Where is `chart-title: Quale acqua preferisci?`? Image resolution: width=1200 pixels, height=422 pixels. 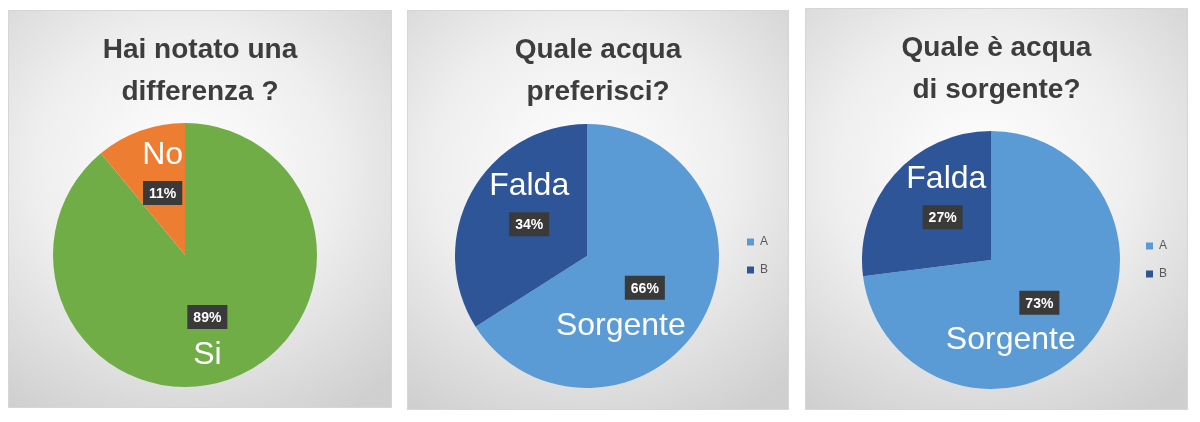 chart-title: Quale acqua preferisci? is located at coordinates (598, 70).